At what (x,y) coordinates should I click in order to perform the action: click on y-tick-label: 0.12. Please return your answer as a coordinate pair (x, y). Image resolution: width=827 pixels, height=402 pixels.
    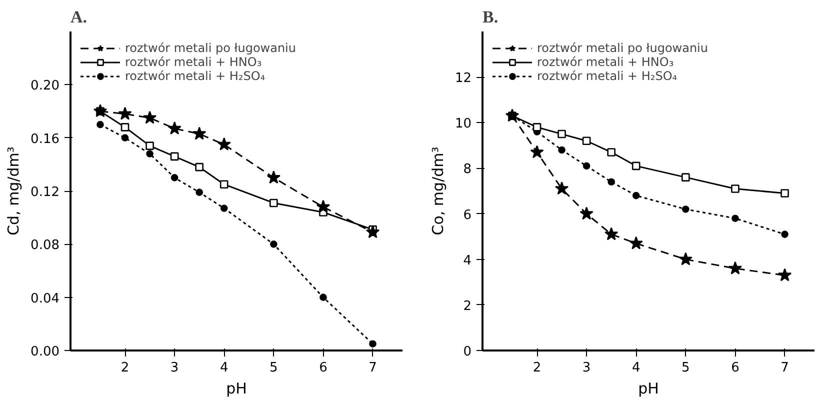
    Looking at the image, I should click on (45, 192).